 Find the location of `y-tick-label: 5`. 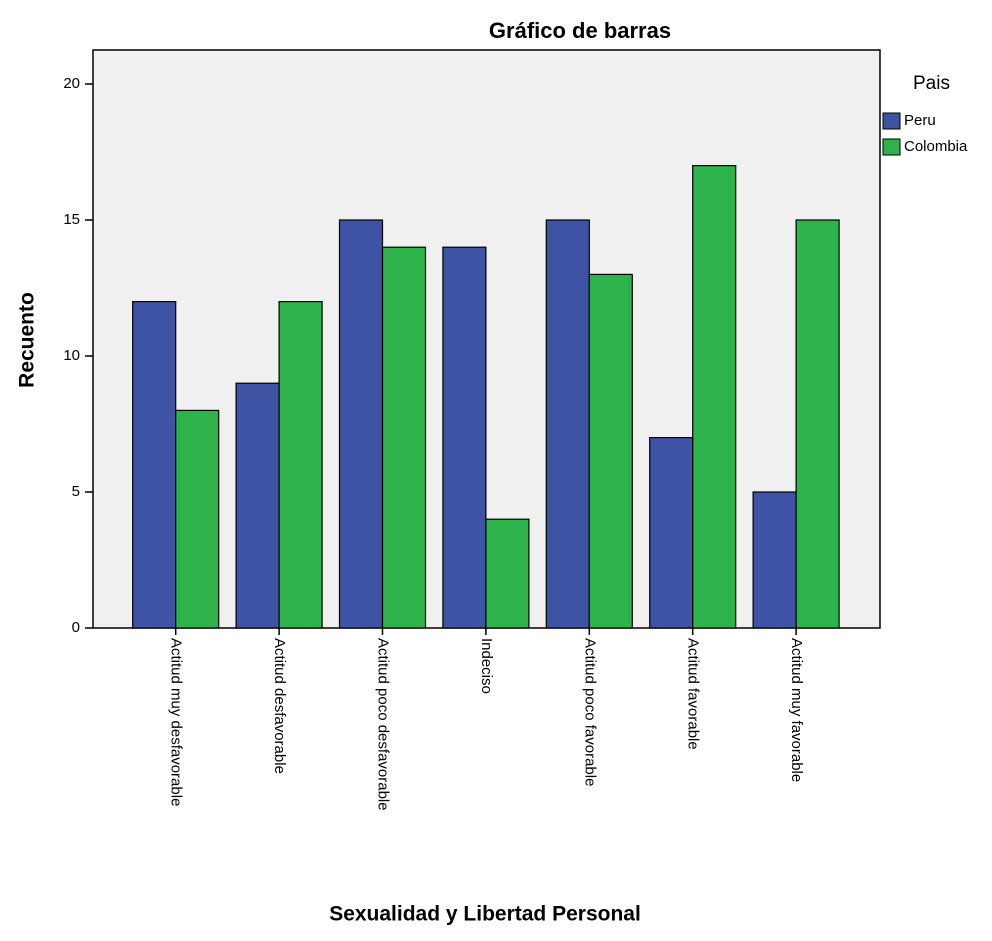

y-tick-label: 5 is located at coordinates (76, 491).